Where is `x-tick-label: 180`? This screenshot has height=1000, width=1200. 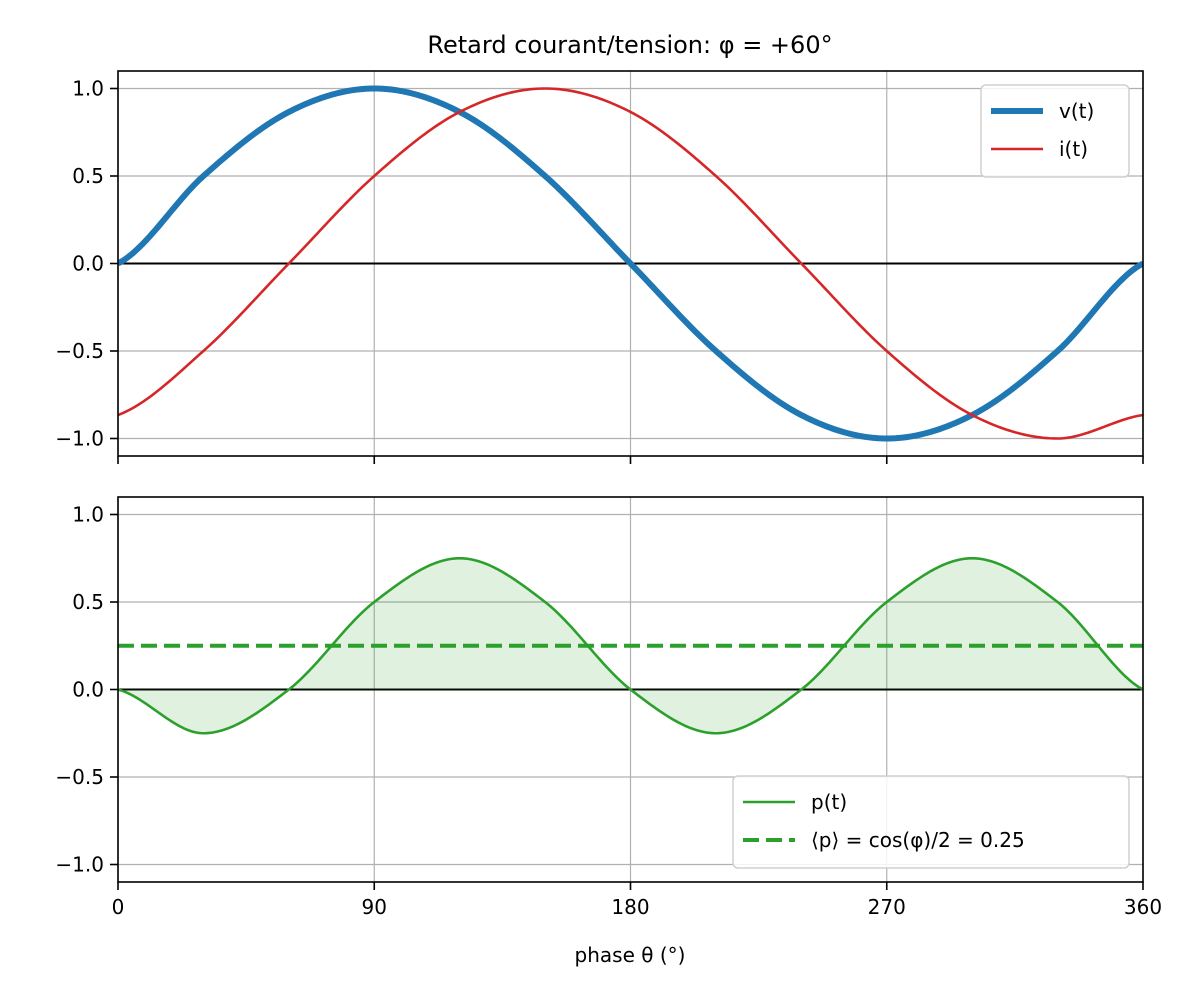
x-tick-label: 180 is located at coordinates (630, 907).